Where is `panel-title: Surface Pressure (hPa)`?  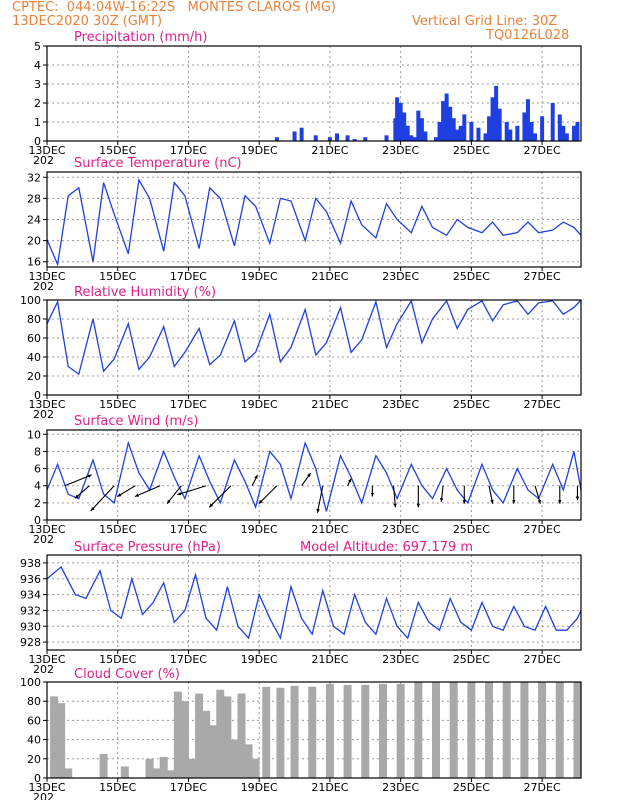
panel-title: Surface Pressure (hPa) is located at coordinates (147, 547).